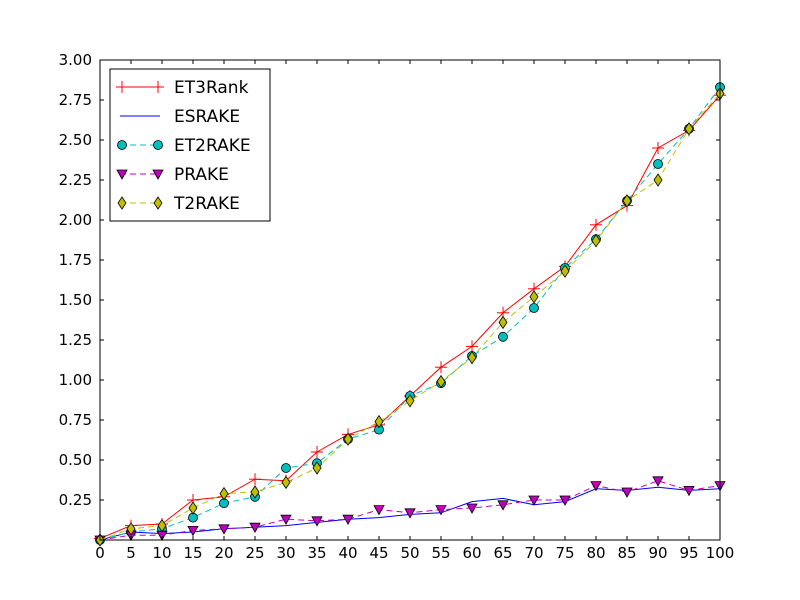  I want to click on x-tick-label: 95, so click(688, 553).